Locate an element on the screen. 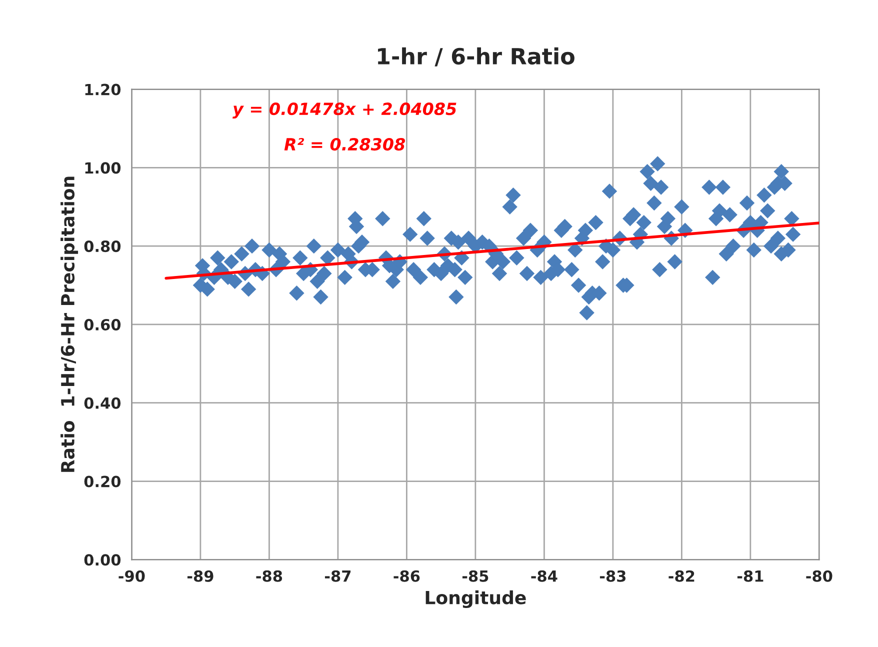  annotation: R² = 0.28308 is located at coordinates (345, 144).